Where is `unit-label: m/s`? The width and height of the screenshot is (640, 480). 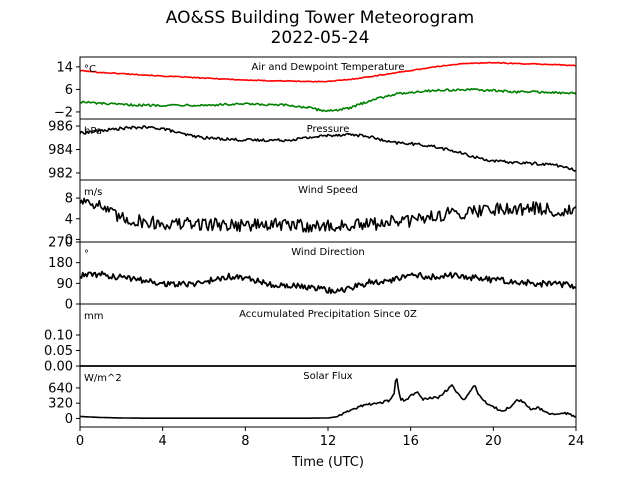 unit-label: m/s is located at coordinates (93, 192).